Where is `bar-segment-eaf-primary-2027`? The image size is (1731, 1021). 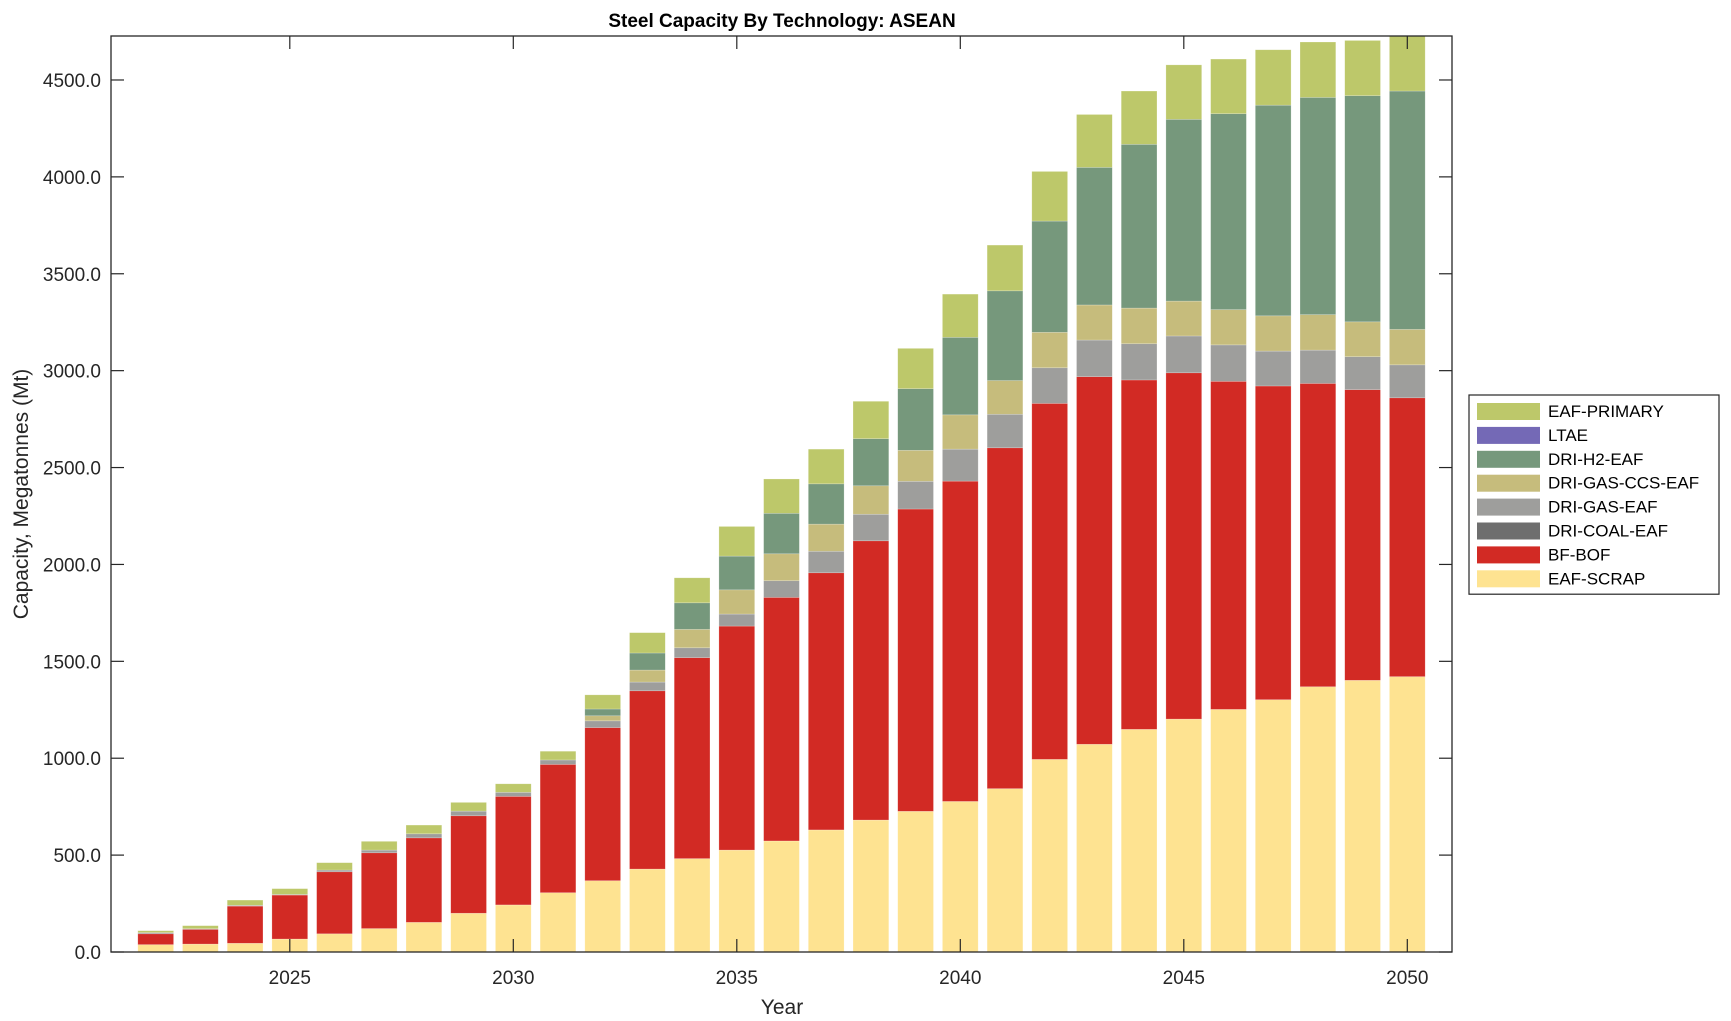 bar-segment-eaf-primary-2027 is located at coordinates (379, 846).